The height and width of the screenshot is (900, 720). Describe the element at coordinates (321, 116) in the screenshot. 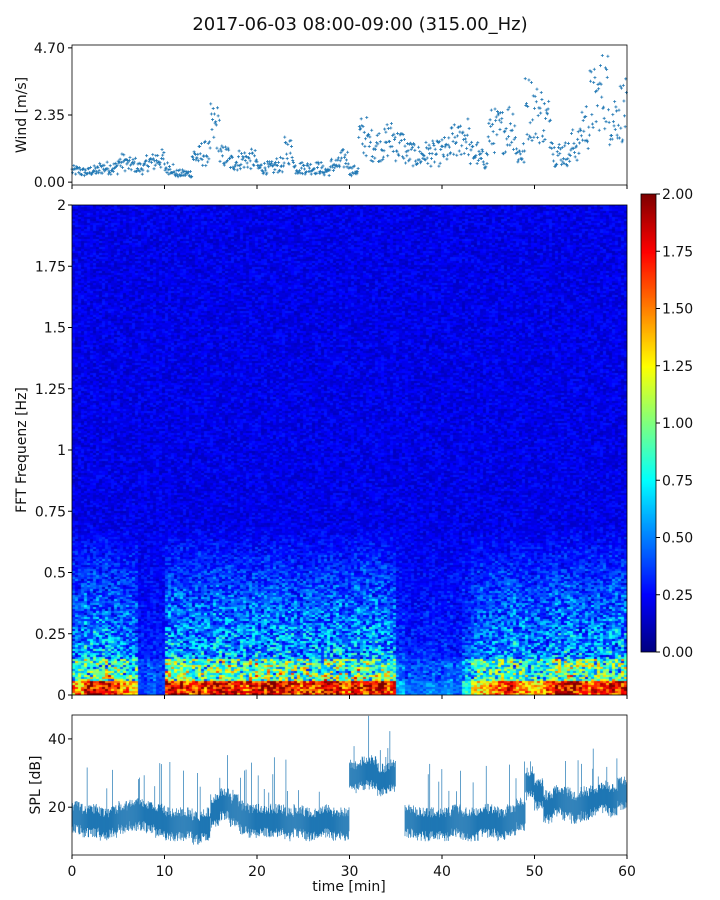

I see `wind-panel: 0.00 2.35 4.70 Wind [m/s]` at that location.